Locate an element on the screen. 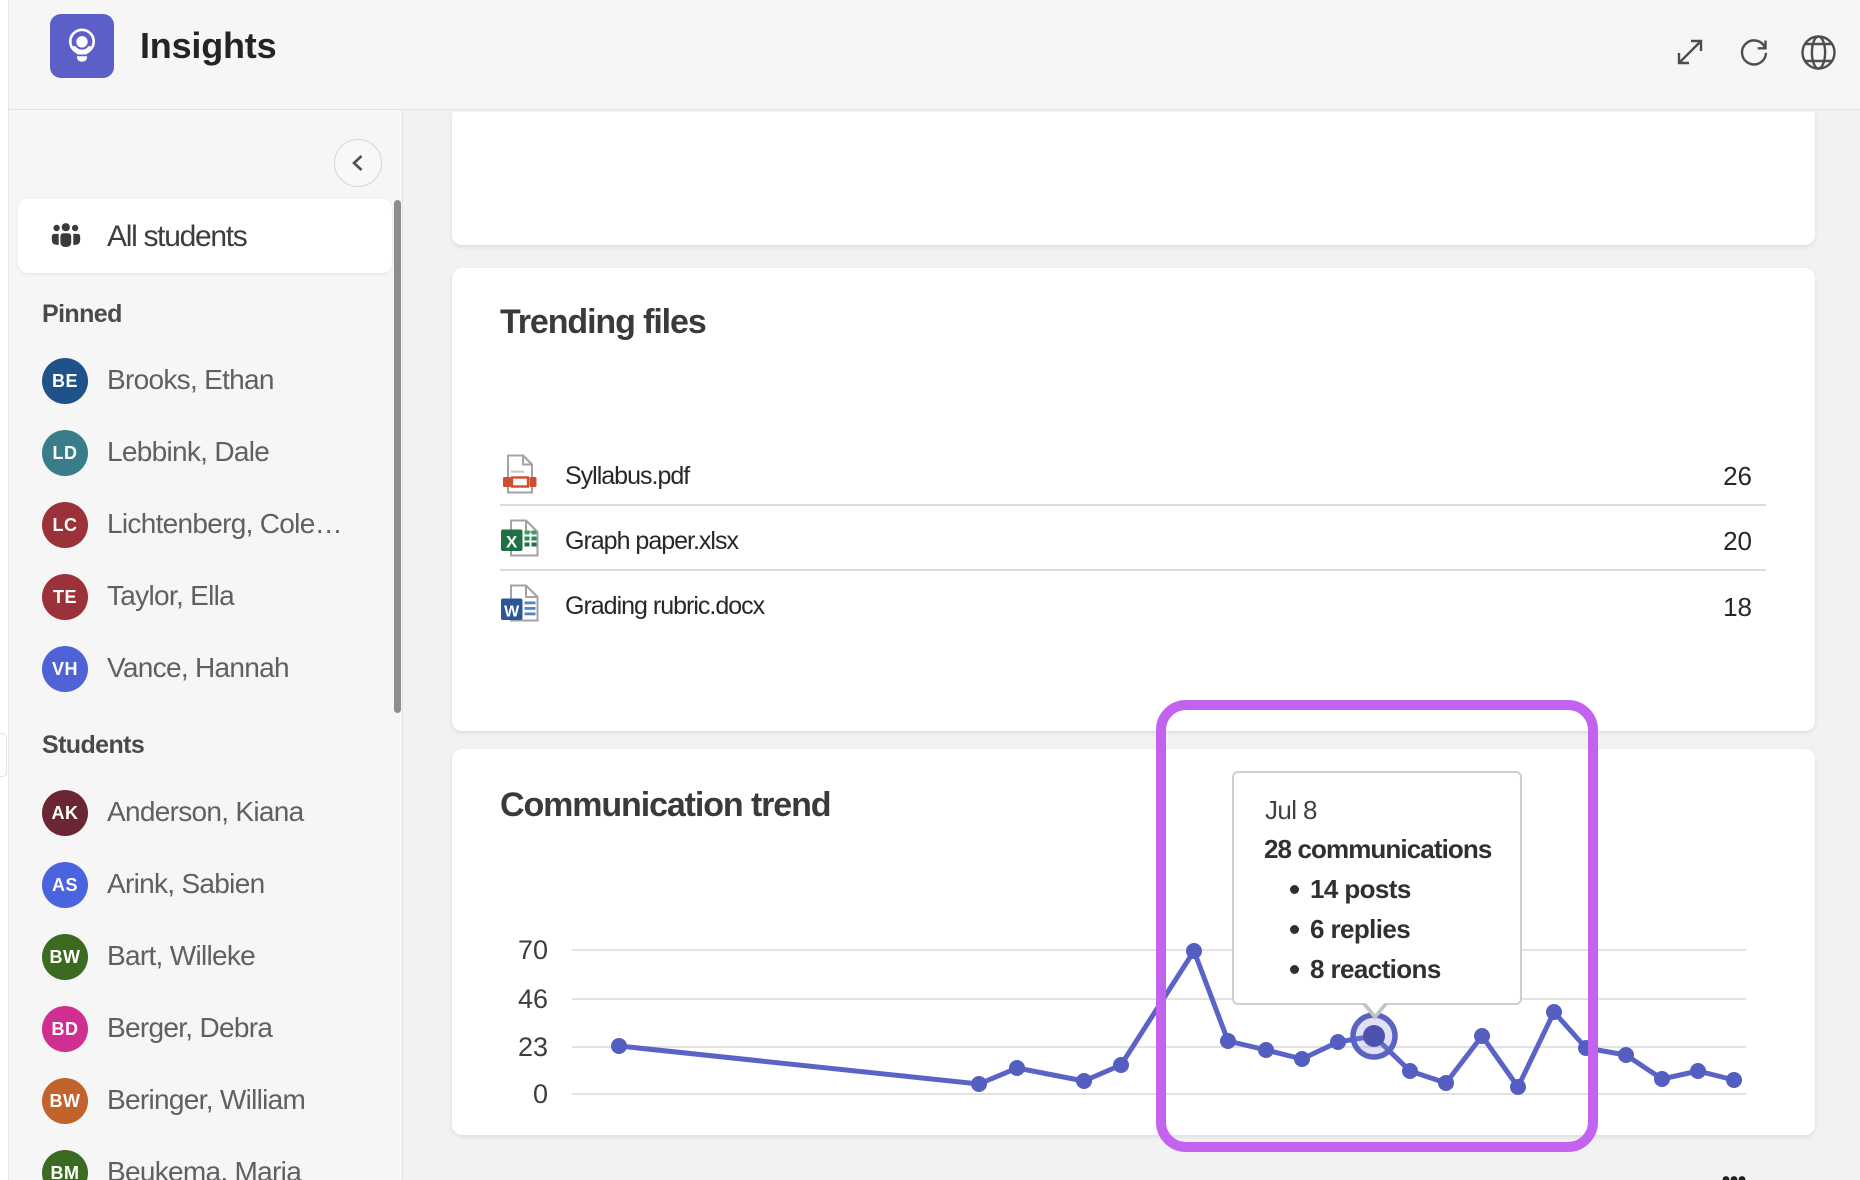 The height and width of the screenshot is (1180, 1860). svg-text: 0 is located at coordinates (540, 1094).